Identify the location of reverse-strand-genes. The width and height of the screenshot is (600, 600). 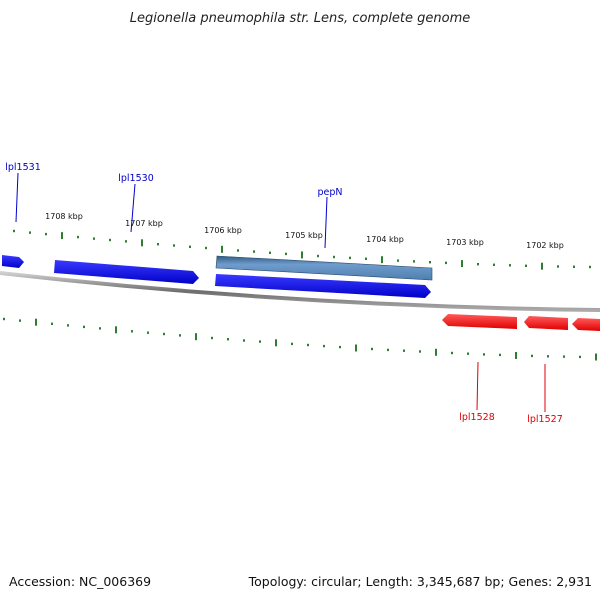
(521, 322).